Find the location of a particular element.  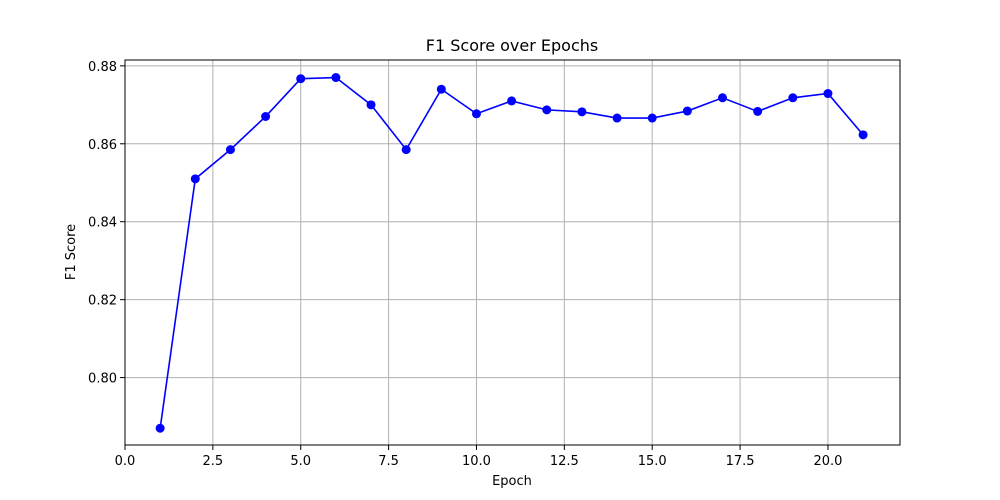

y-tick-label: 0.82 is located at coordinates (102, 301).